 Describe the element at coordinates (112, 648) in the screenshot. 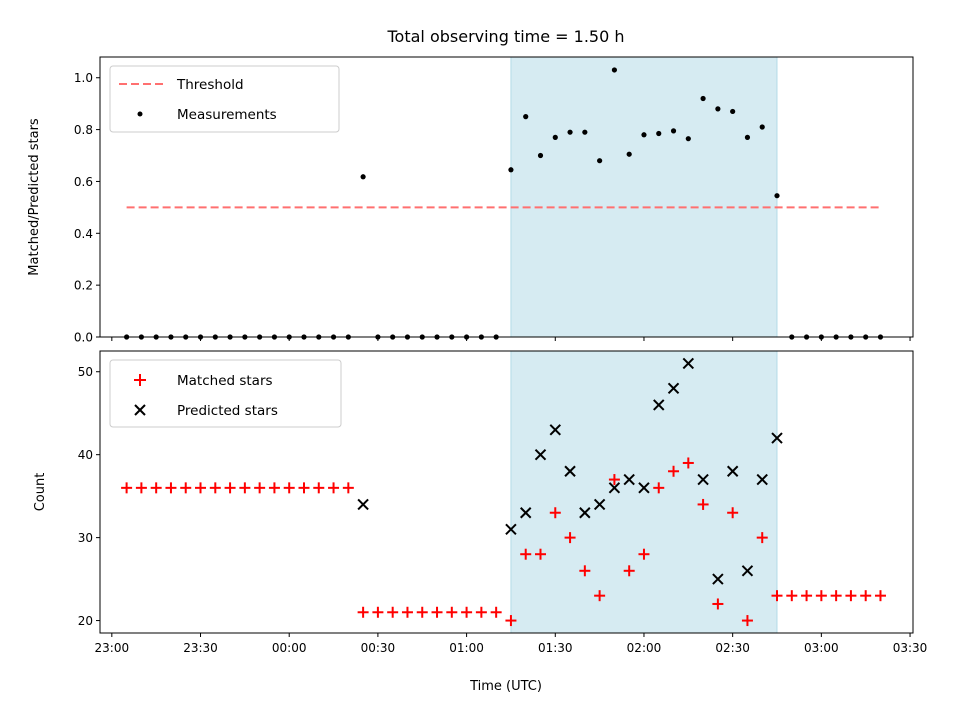

I see `x-tick-label: 23:00` at that location.